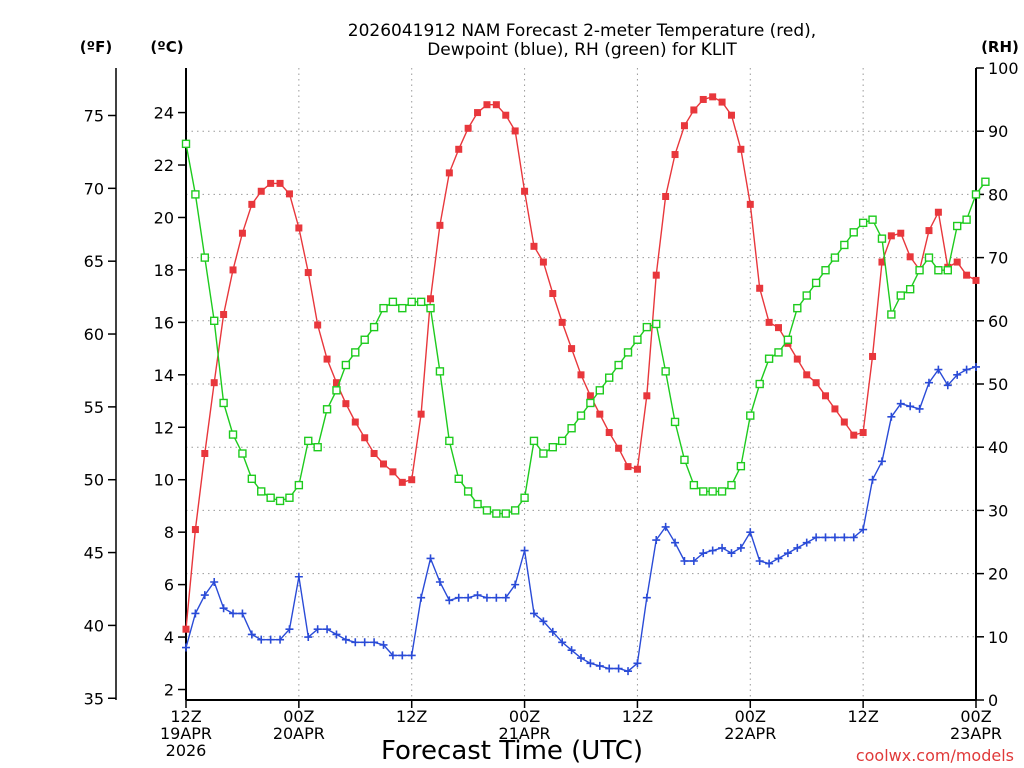 This screenshot has width=1024, height=768. What do you see at coordinates (169, 637) in the screenshot?
I see `celsius-tick-label: 4` at bounding box center [169, 637].